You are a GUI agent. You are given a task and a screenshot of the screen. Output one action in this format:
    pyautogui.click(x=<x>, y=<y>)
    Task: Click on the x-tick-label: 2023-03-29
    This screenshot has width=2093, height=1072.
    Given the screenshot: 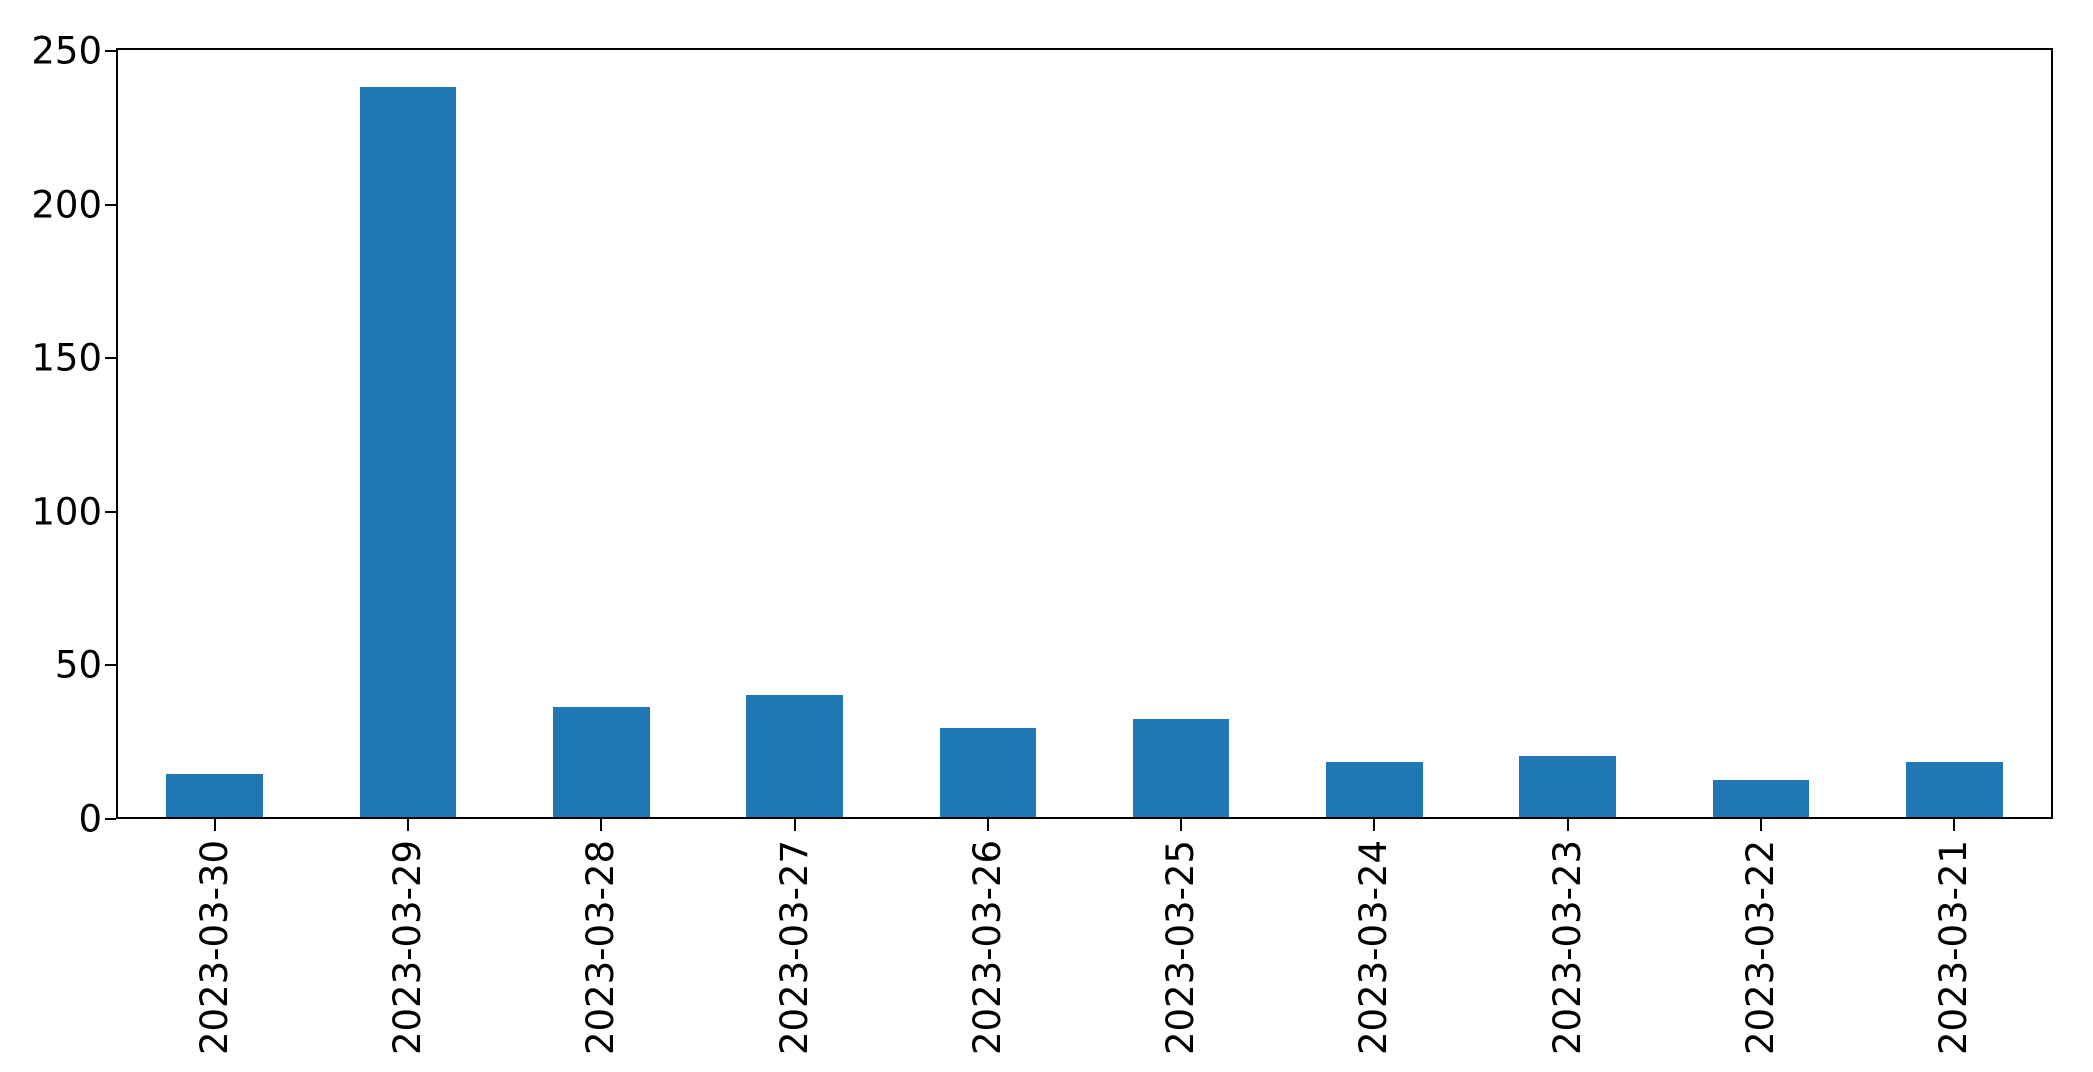 What is the action you would take?
    pyautogui.click(x=407, y=948)
    